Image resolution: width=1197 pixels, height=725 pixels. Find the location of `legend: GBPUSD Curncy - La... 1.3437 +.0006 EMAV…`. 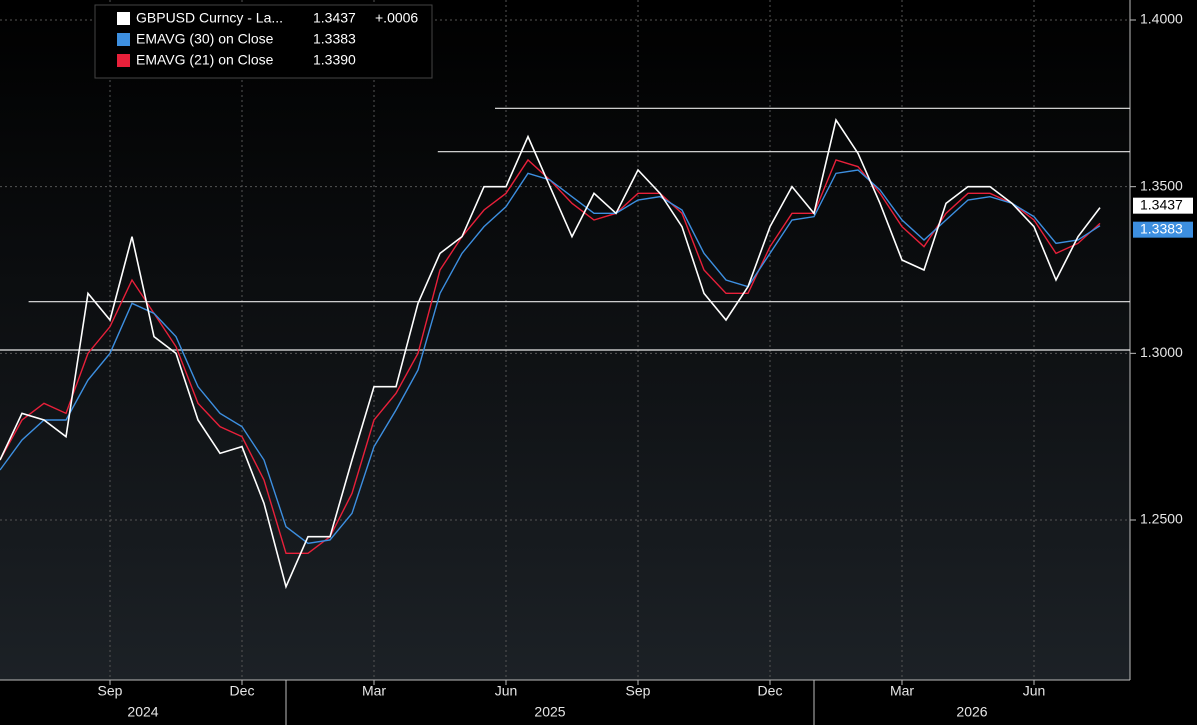

legend: GBPUSD Curncy - La... 1.3437 +.0006 EMAV… is located at coordinates (263, 41).